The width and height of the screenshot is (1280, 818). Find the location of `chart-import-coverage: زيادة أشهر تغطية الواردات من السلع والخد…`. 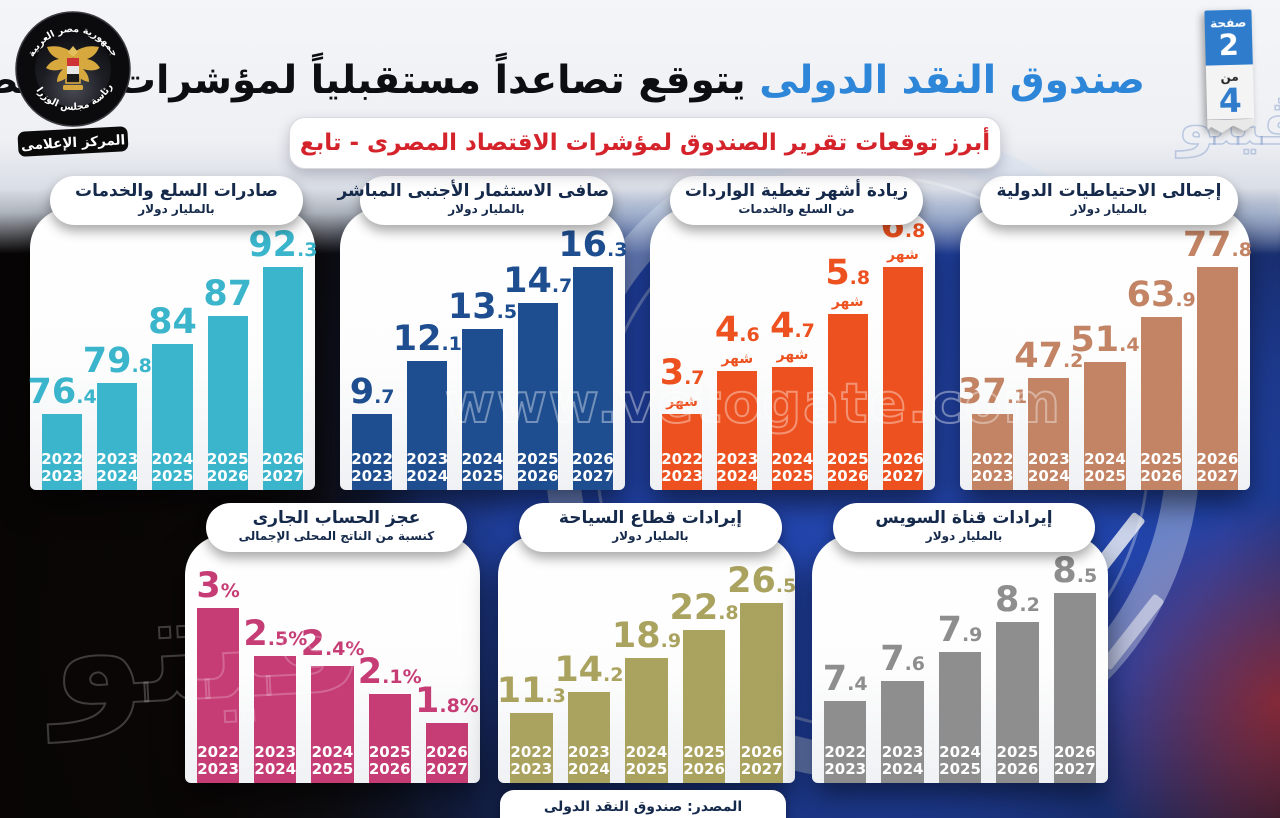

chart-import-coverage: زيادة أشهر تغطية الواردات من السلع والخد… is located at coordinates (792, 333).